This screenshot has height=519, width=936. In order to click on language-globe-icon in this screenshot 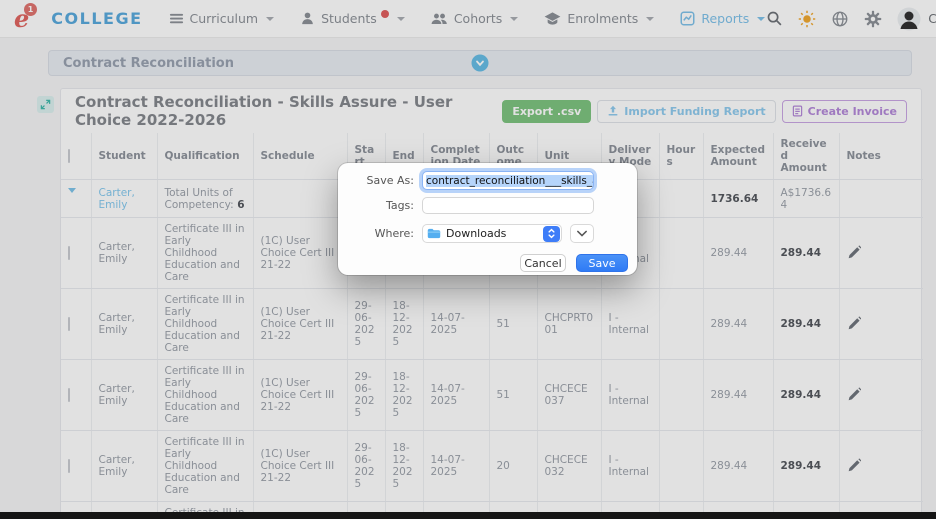, I will do `click(840, 19)`.